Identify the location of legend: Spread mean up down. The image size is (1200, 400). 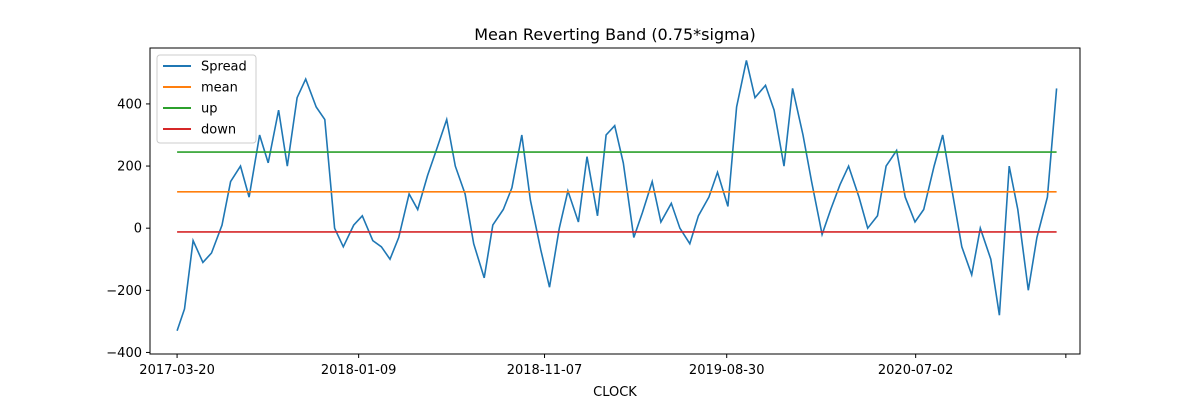
(206, 99).